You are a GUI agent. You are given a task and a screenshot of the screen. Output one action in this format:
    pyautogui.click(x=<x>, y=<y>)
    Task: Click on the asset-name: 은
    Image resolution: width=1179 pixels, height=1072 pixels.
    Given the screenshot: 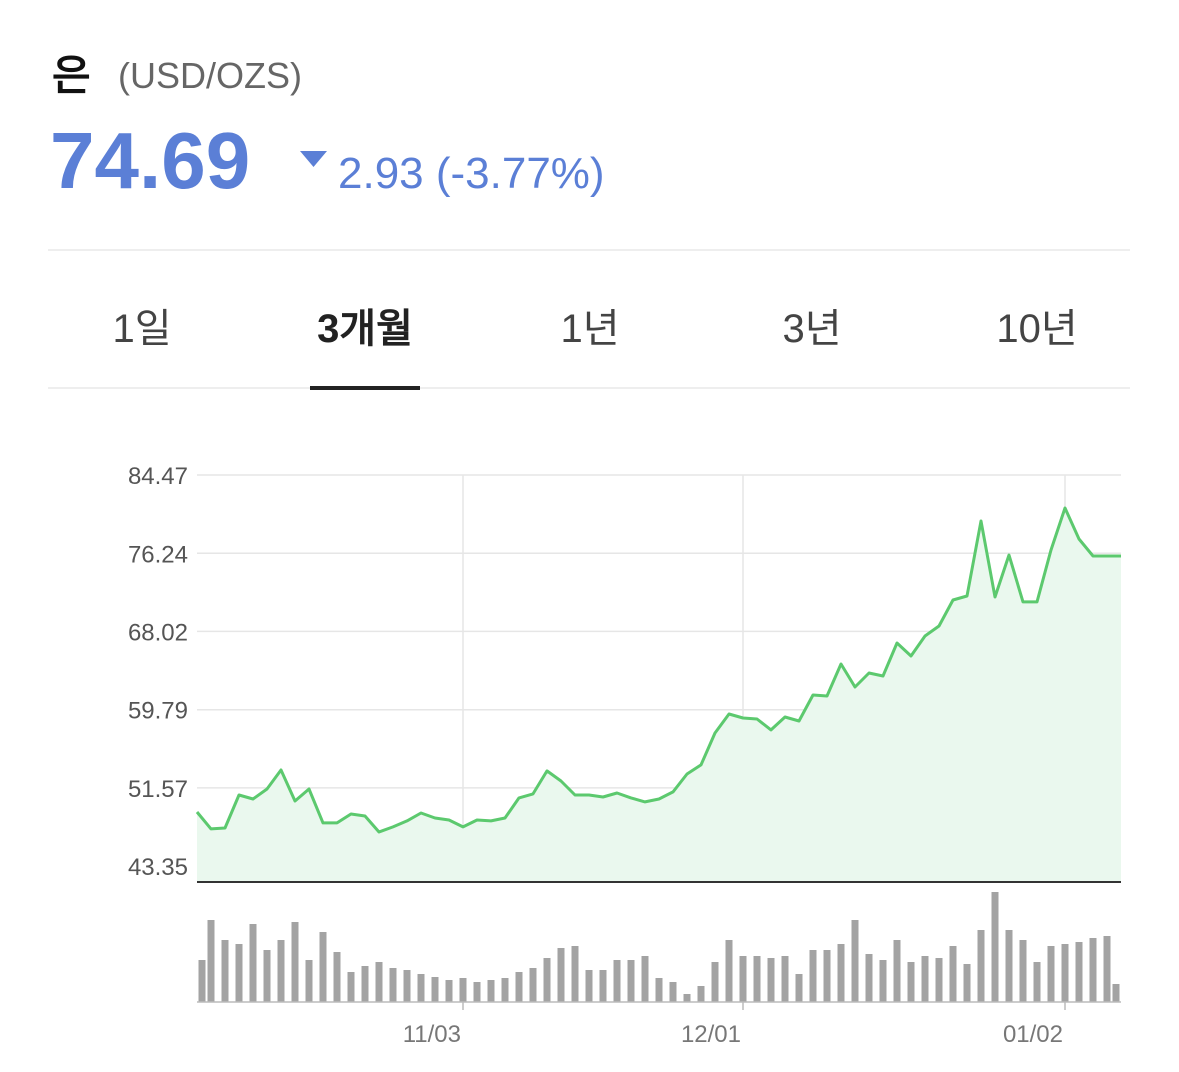 What is the action you would take?
    pyautogui.click(x=71, y=75)
    